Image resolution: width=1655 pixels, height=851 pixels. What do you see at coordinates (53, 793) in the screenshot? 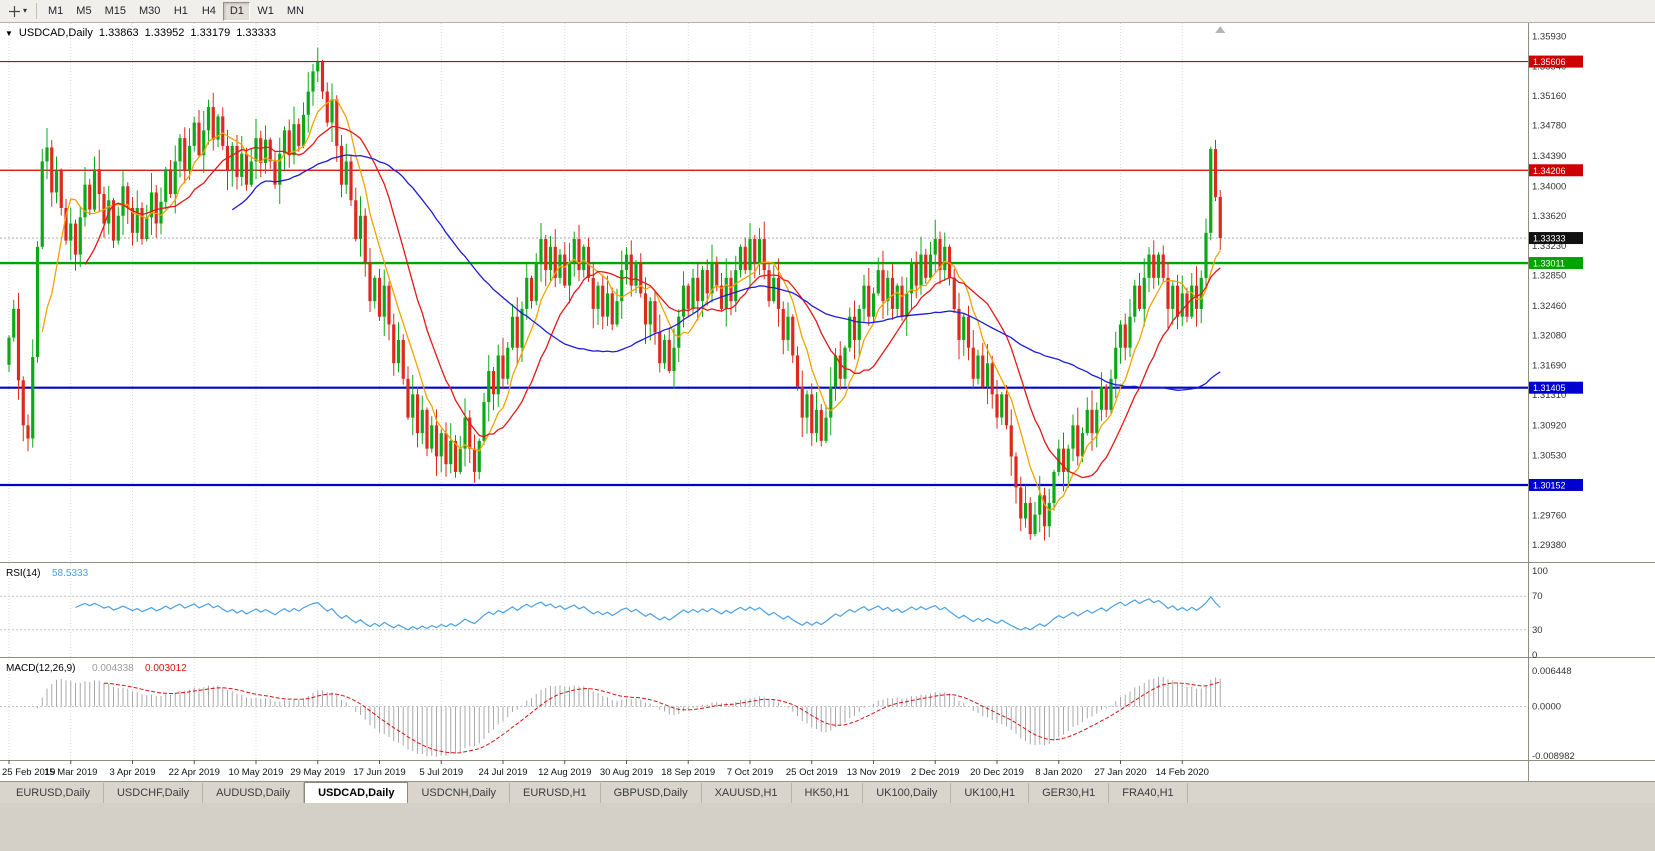
I see `chart-tab-eurusd-daily: EURUSD,Daily` at bounding box center [53, 793].